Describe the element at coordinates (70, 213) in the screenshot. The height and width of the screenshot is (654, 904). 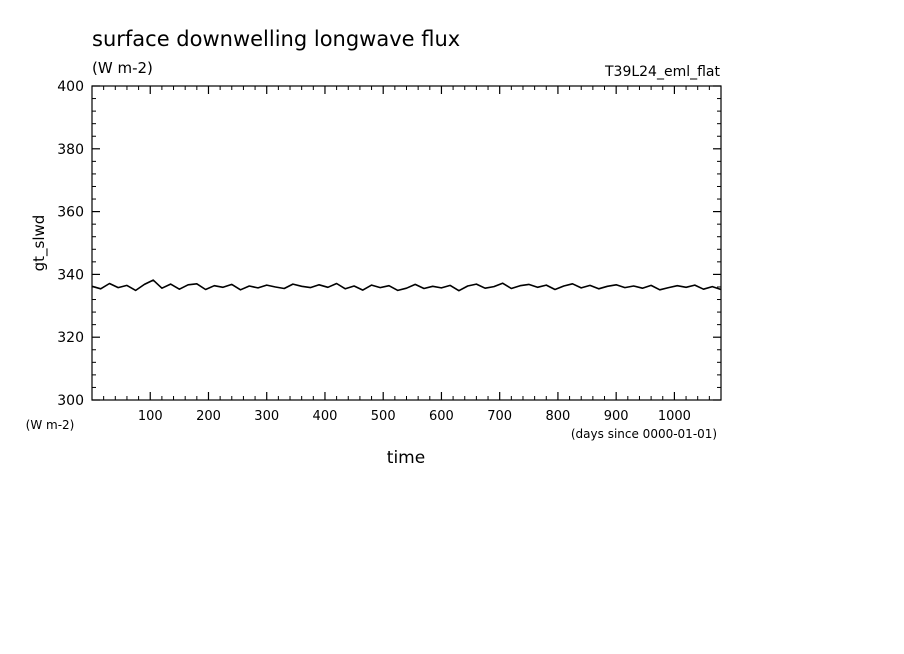
I see `y-tick-label: 360` at that location.